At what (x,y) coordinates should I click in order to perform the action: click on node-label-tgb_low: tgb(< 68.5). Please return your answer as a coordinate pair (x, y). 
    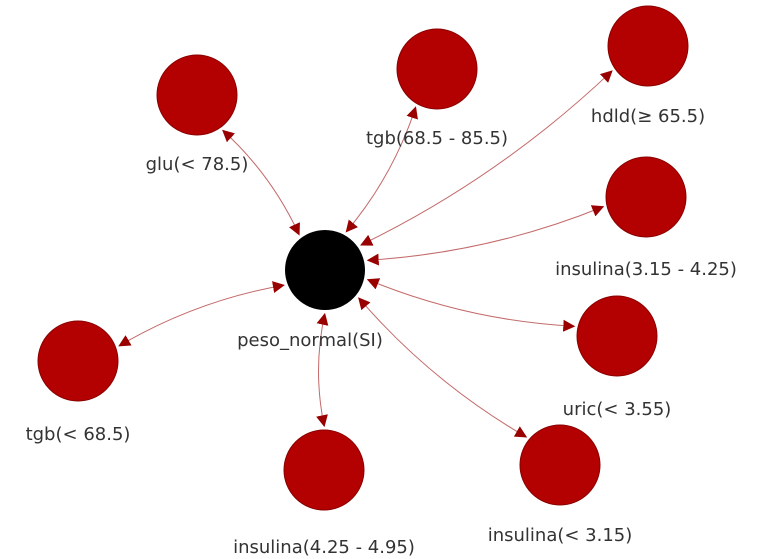
    Looking at the image, I should click on (78, 434).